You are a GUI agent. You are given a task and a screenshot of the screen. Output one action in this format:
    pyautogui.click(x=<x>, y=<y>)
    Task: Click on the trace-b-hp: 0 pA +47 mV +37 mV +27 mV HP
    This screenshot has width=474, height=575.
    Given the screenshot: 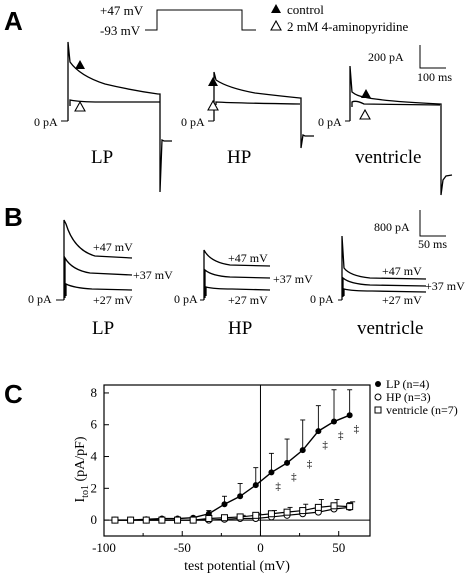 What is the action you would take?
    pyautogui.click(x=243, y=294)
    